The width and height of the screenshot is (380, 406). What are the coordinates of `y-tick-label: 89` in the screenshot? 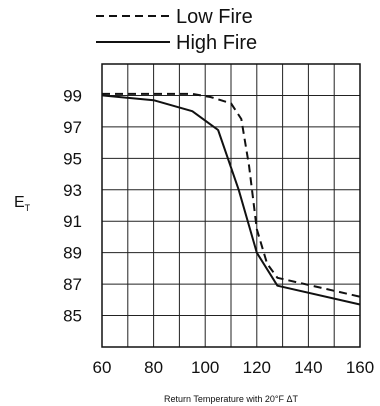 It's located at (72, 253).